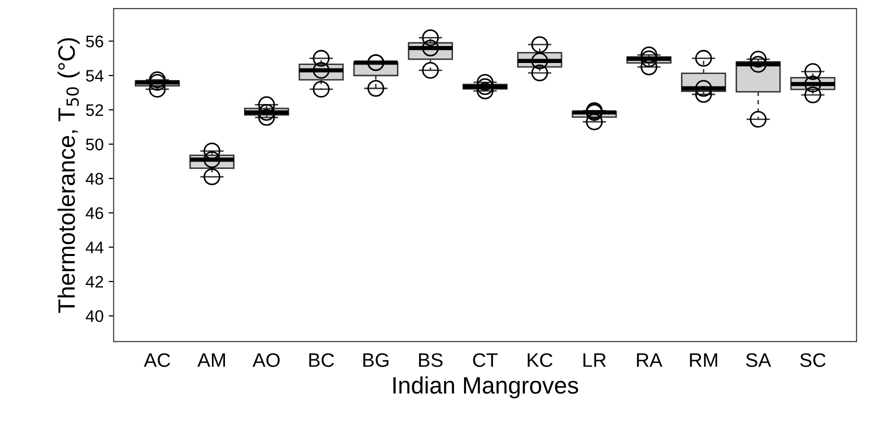 This screenshot has width=874, height=427. Describe the element at coordinates (375, 360) in the screenshot. I see `x-tick-label: BG` at that location.